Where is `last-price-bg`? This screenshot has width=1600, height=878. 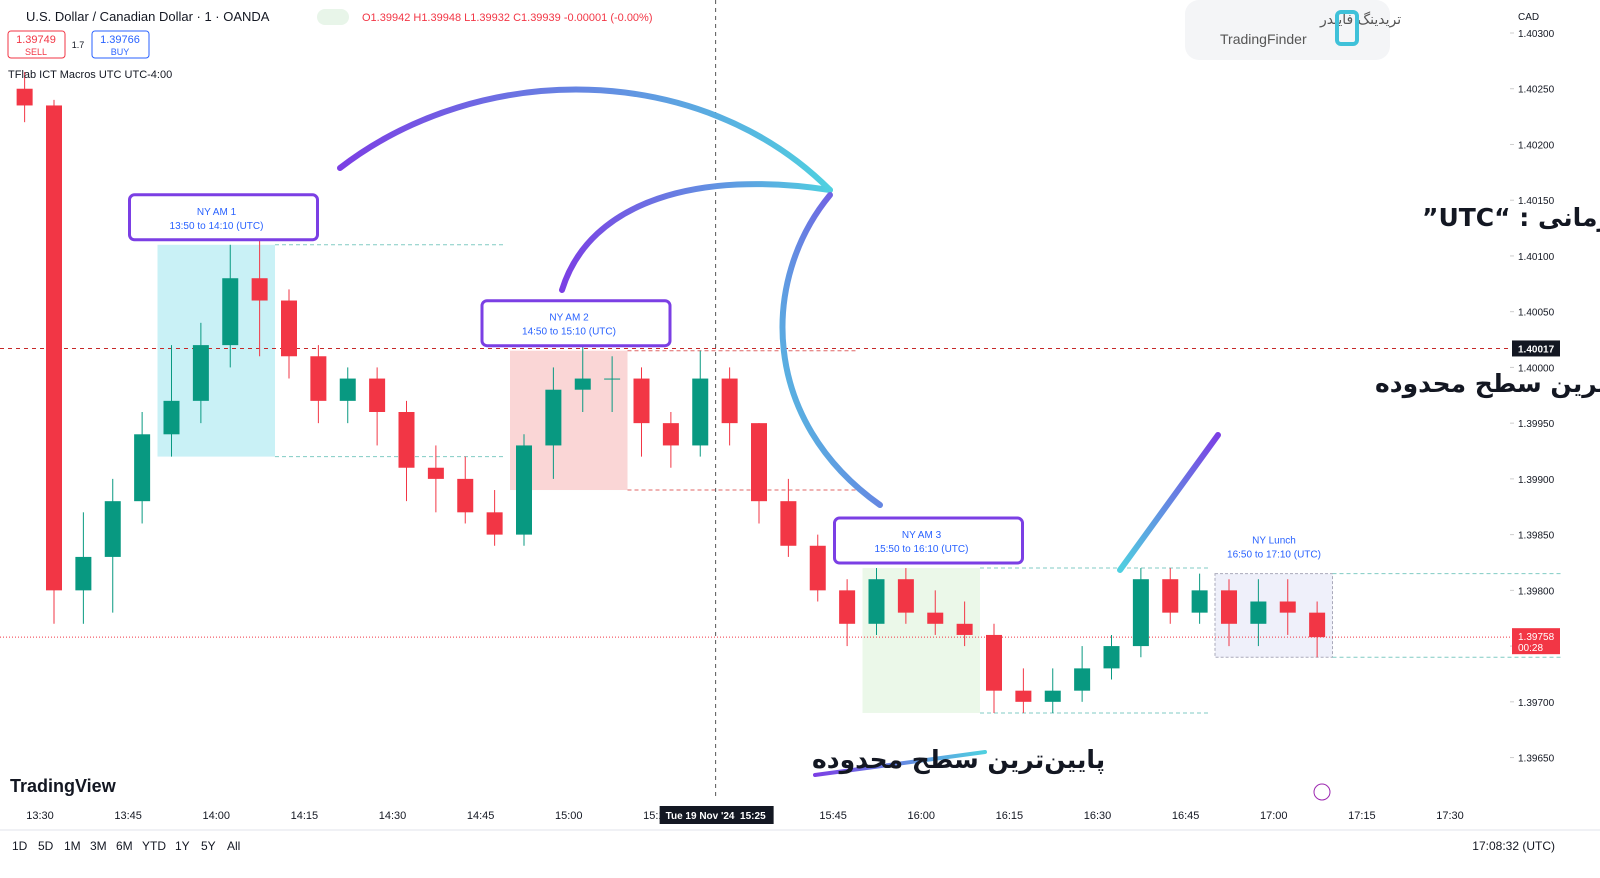
last-price-bg is located at coordinates (1536, 641).